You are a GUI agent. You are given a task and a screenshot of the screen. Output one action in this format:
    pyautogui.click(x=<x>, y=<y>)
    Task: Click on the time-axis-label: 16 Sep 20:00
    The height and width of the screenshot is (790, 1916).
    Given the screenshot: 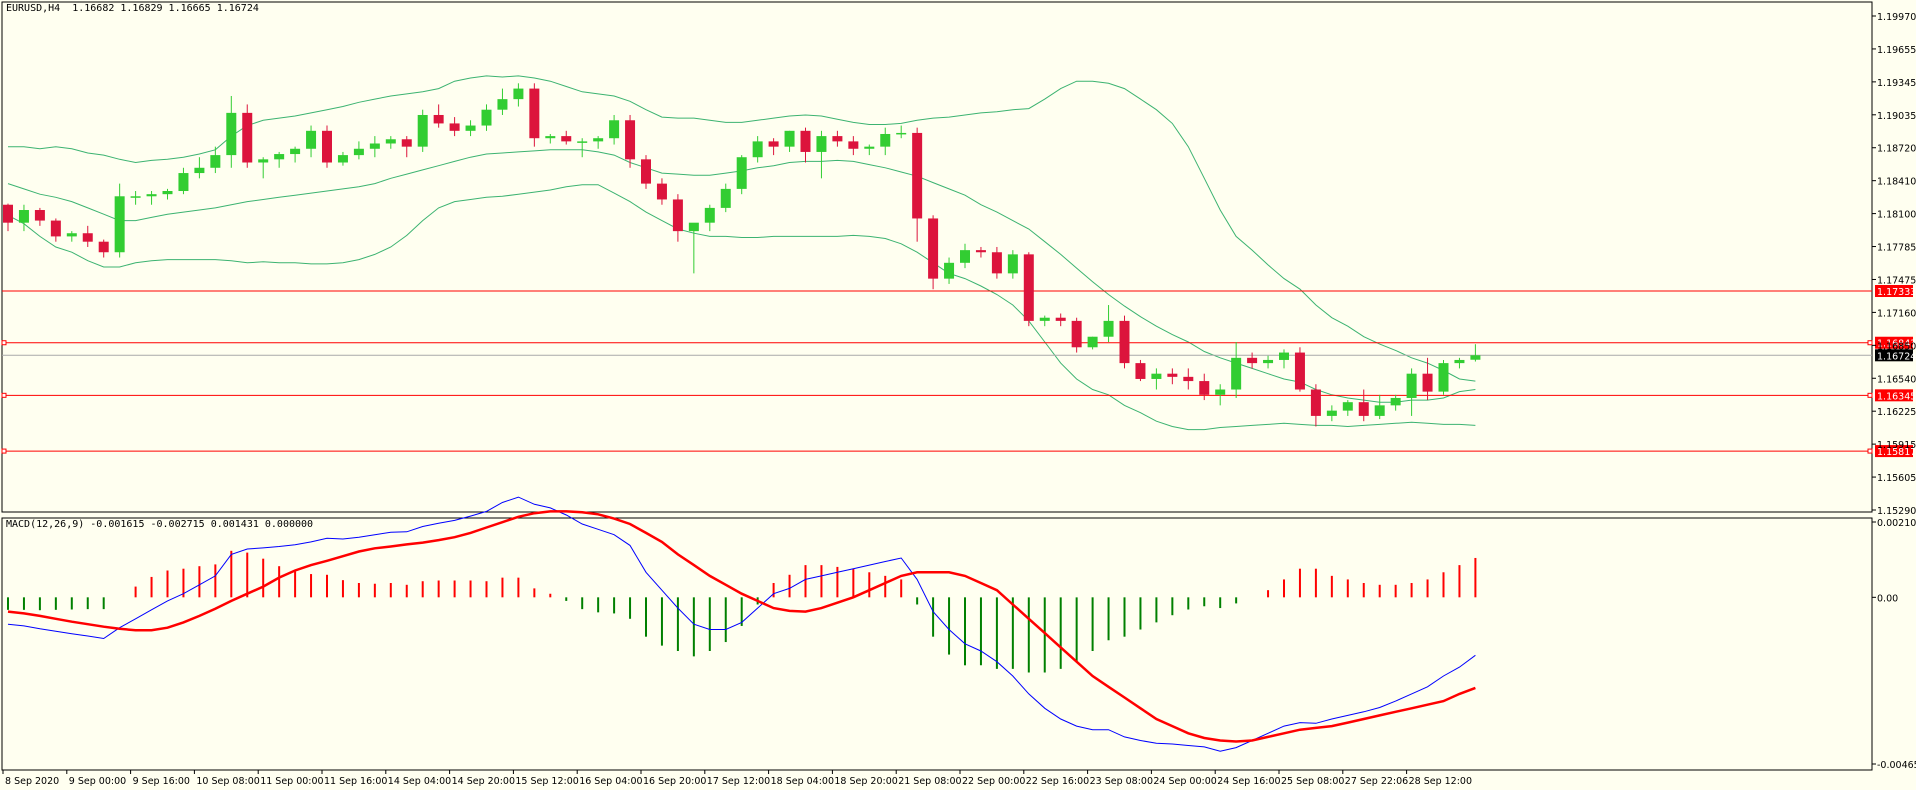 What is the action you would take?
    pyautogui.click(x=674, y=781)
    